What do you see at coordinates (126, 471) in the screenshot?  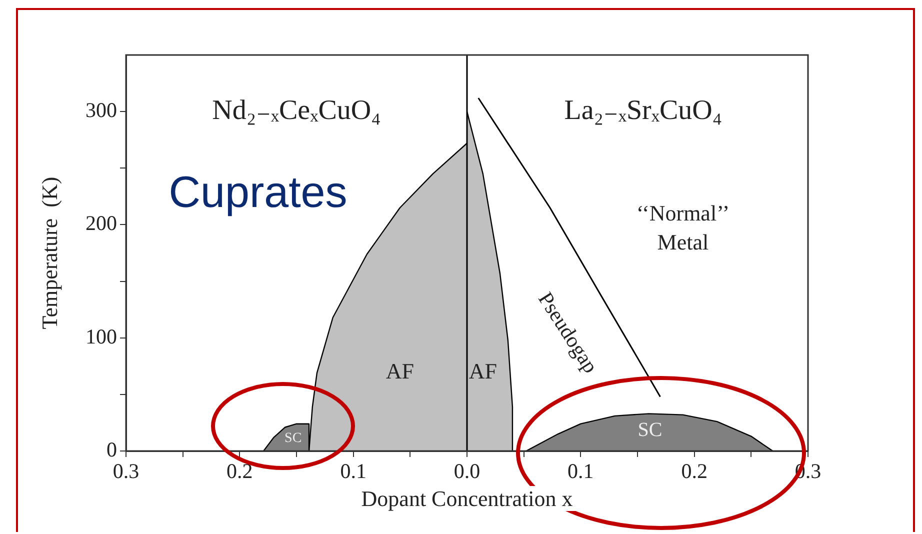 I see `x-tick-label: 0.3` at bounding box center [126, 471].